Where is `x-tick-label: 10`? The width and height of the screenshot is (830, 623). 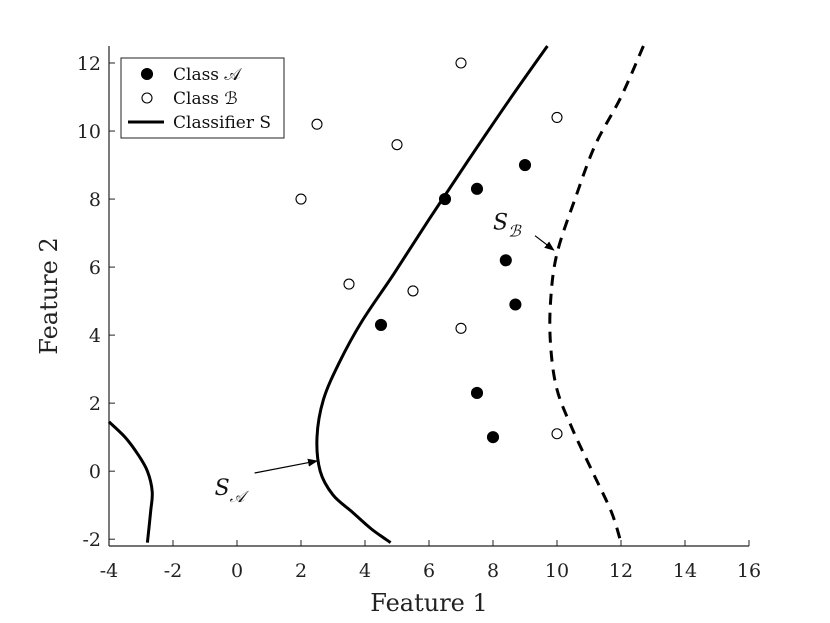 x-tick-label: 10 is located at coordinates (557, 571).